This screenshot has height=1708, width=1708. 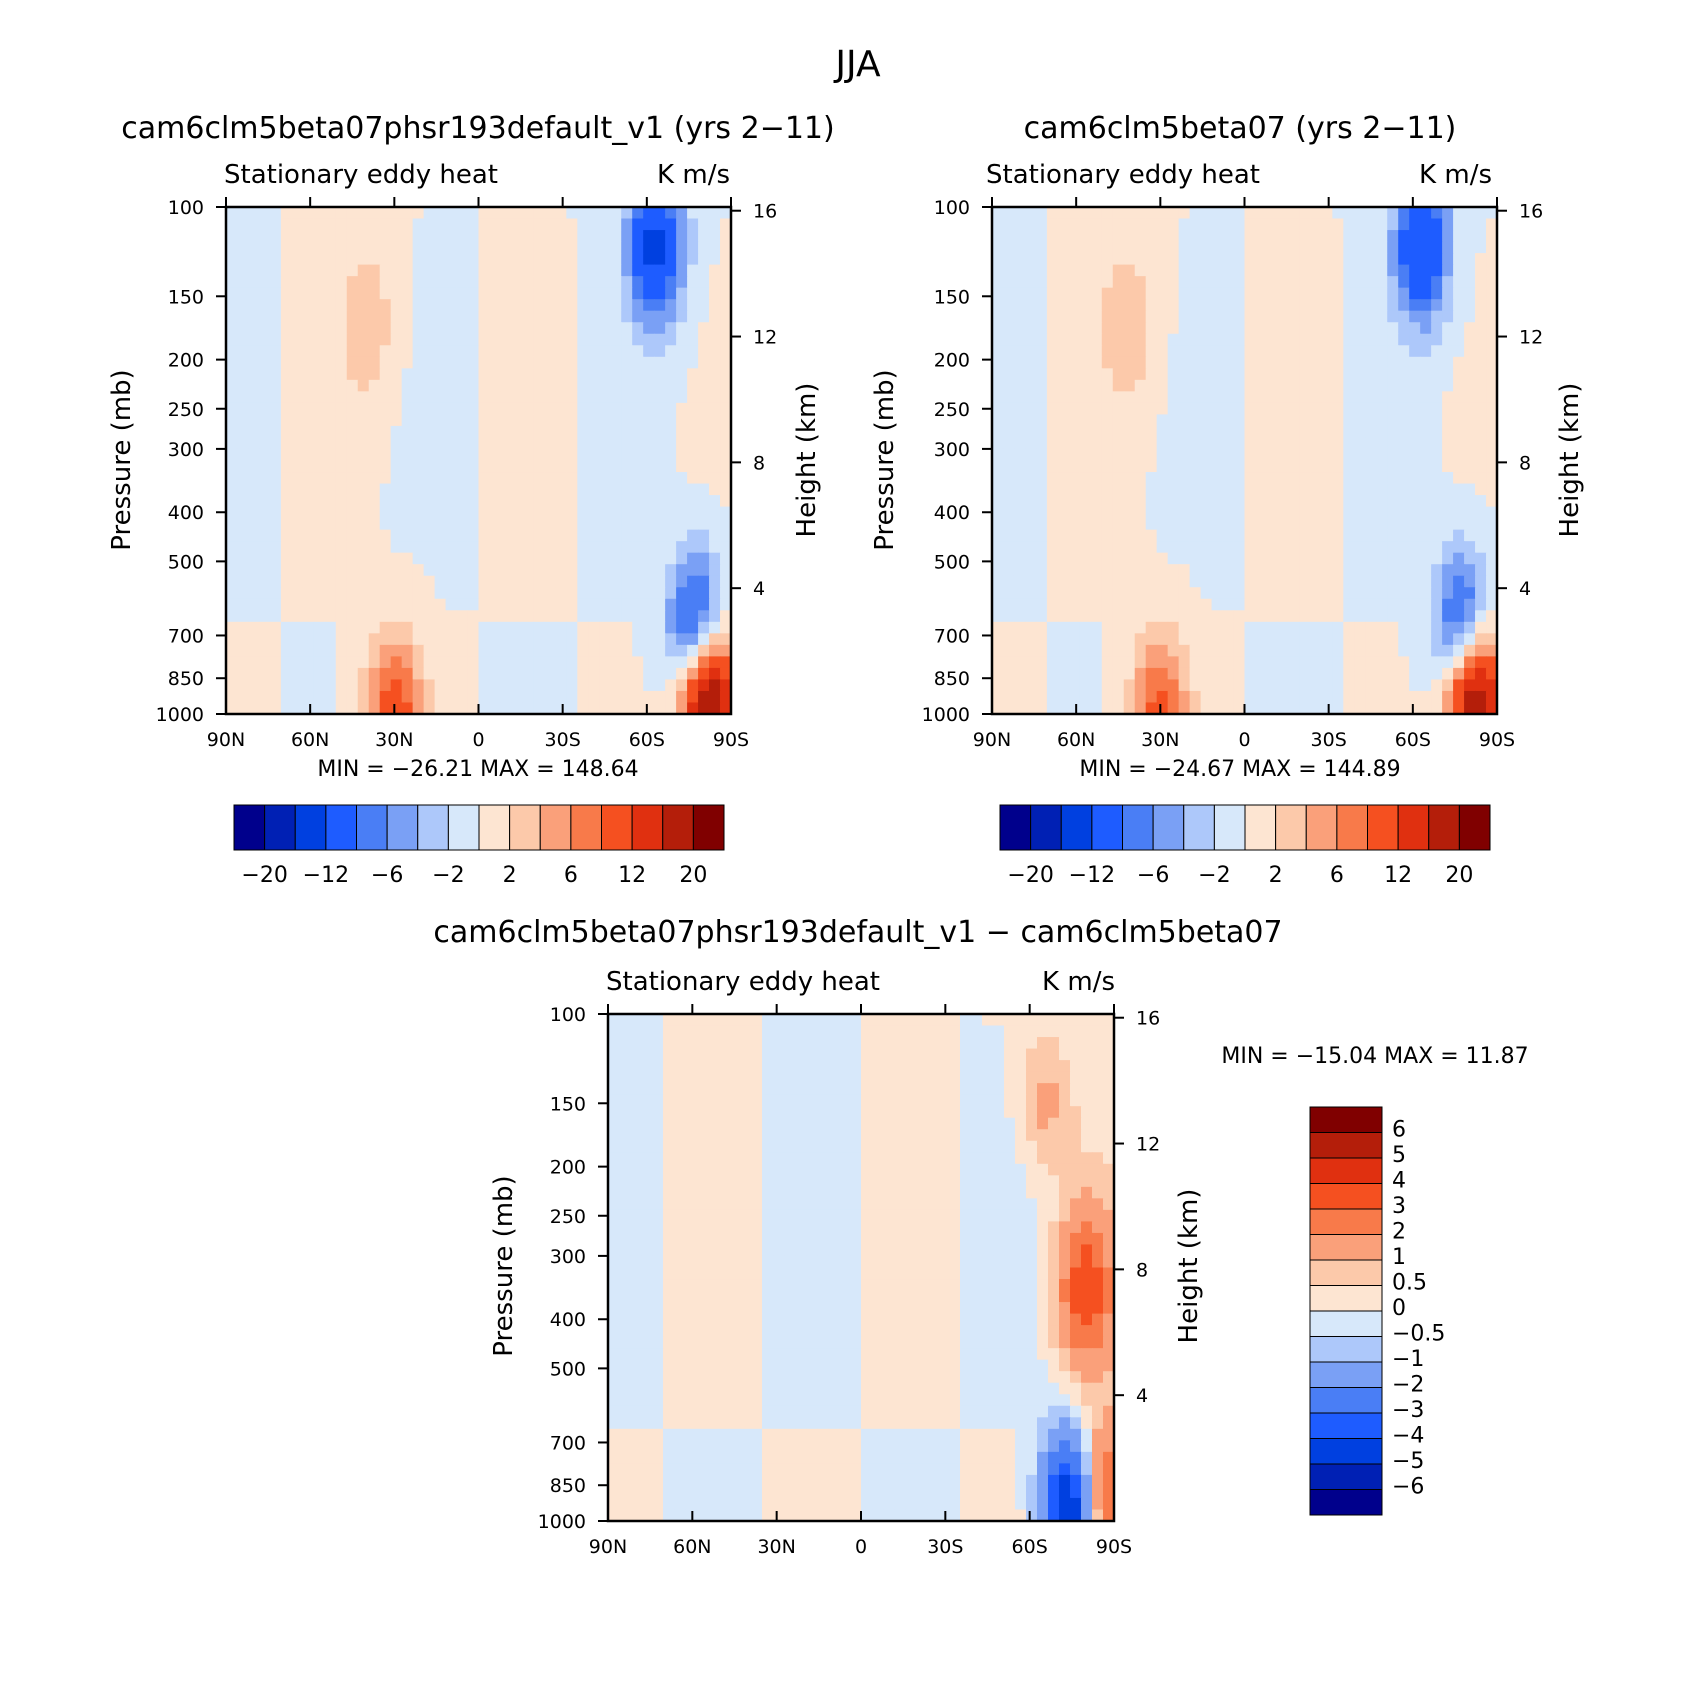 What do you see at coordinates (1168, 827) in the screenshot?
I see `colorbar-box` at bounding box center [1168, 827].